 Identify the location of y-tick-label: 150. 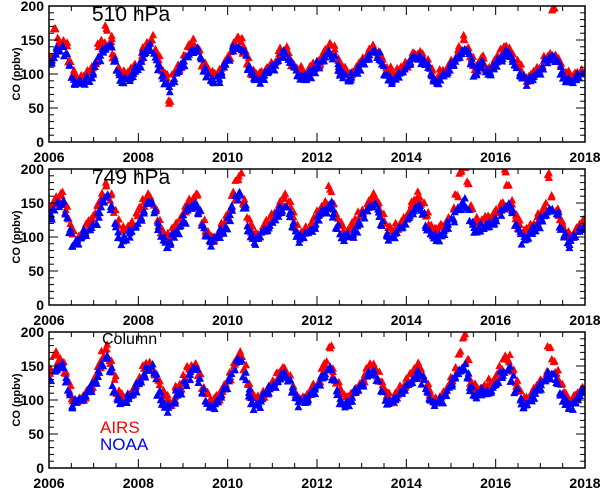
(33, 366).